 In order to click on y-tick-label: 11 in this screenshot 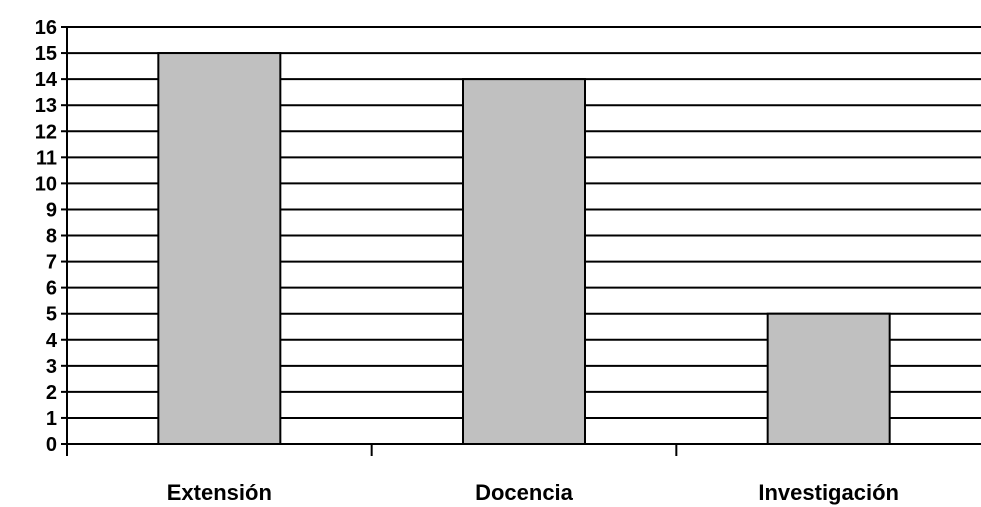, I will do `click(46, 158)`.